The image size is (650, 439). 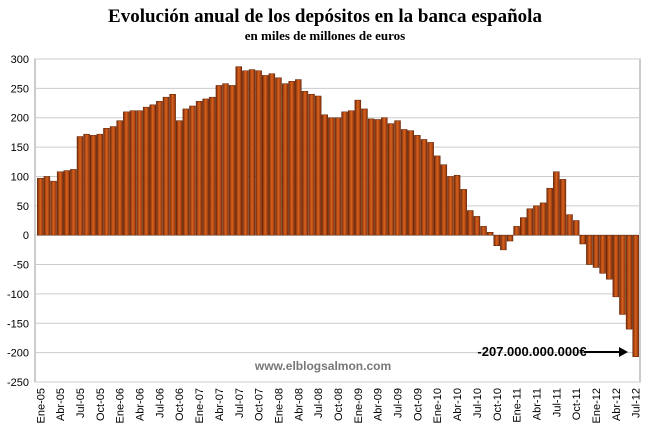 What do you see at coordinates (399, 403) in the screenshot?
I see `x-tick-label: Jul-09` at bounding box center [399, 403].